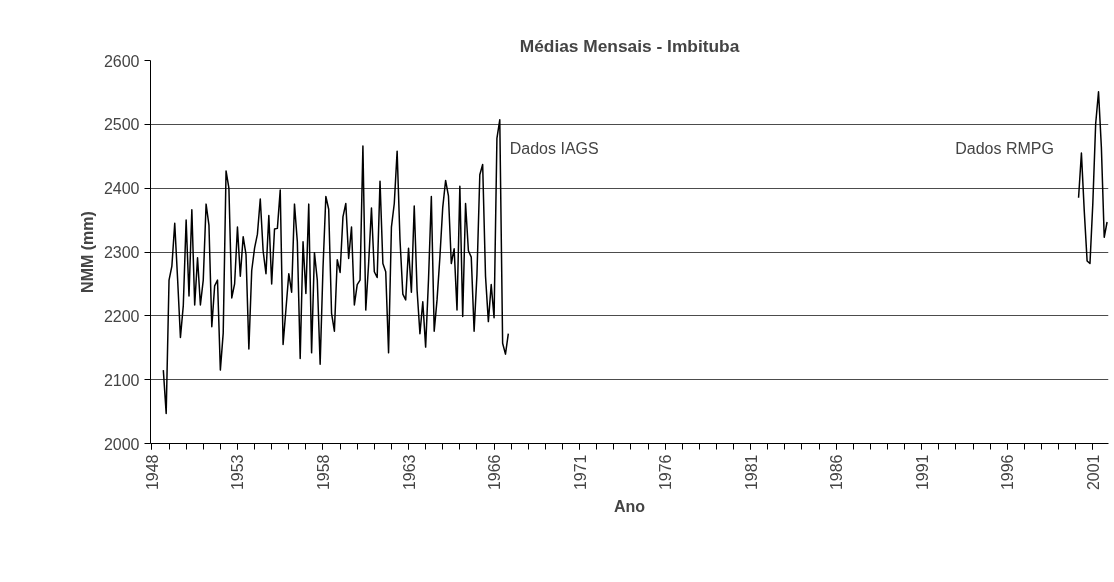 This screenshot has height=582, width=1114. Describe the element at coordinates (121, 444) in the screenshot. I see `y-tick-label: 2000` at that location.